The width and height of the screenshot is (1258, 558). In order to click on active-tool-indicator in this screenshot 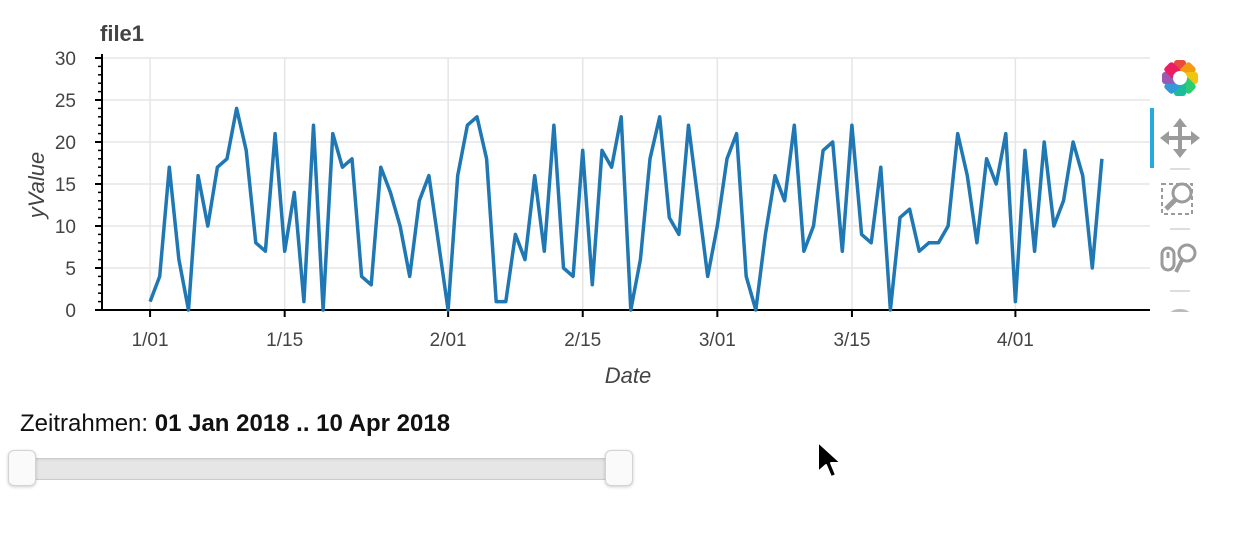, I will do `click(1152, 138)`.